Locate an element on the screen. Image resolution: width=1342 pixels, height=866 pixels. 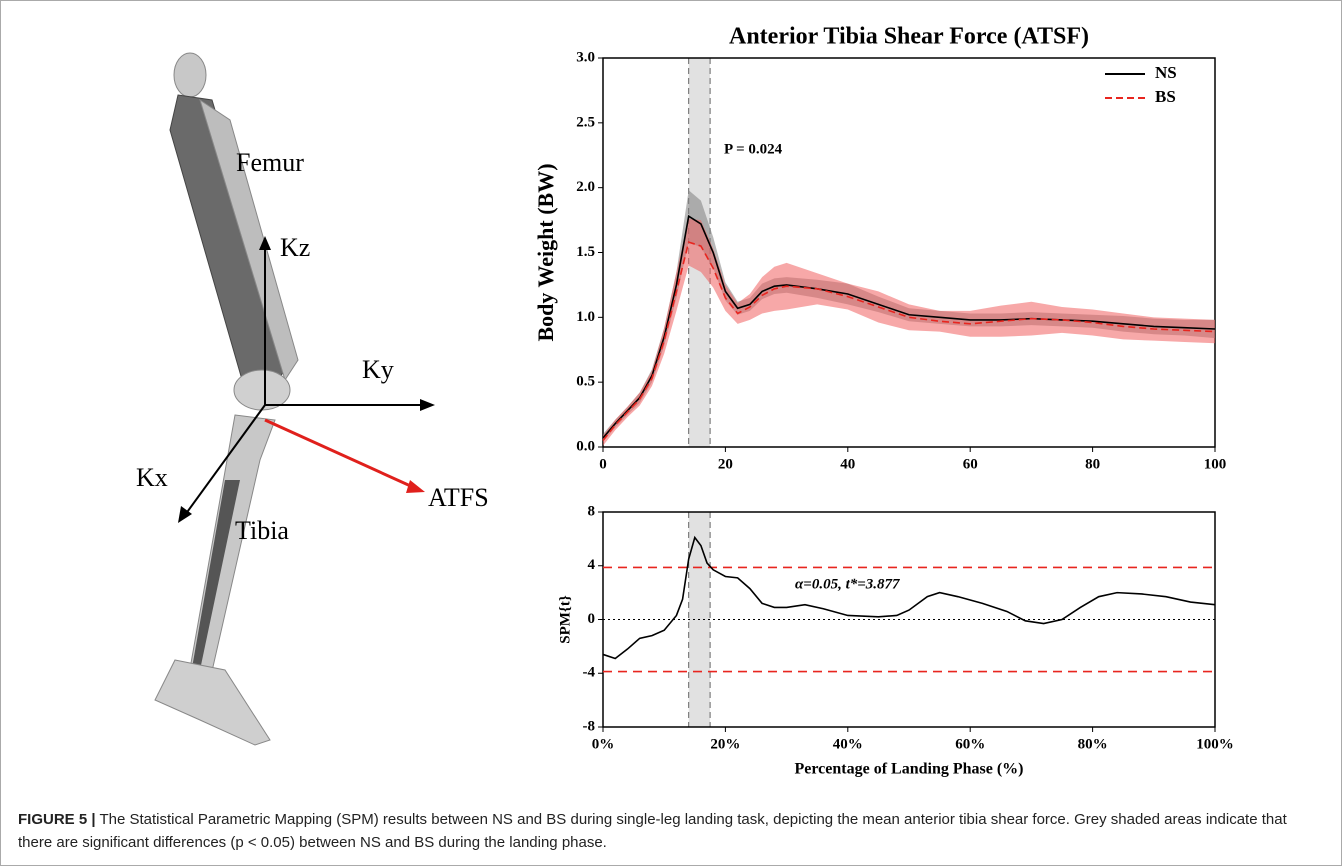
annotation: P = 0.024 is located at coordinates (753, 149).